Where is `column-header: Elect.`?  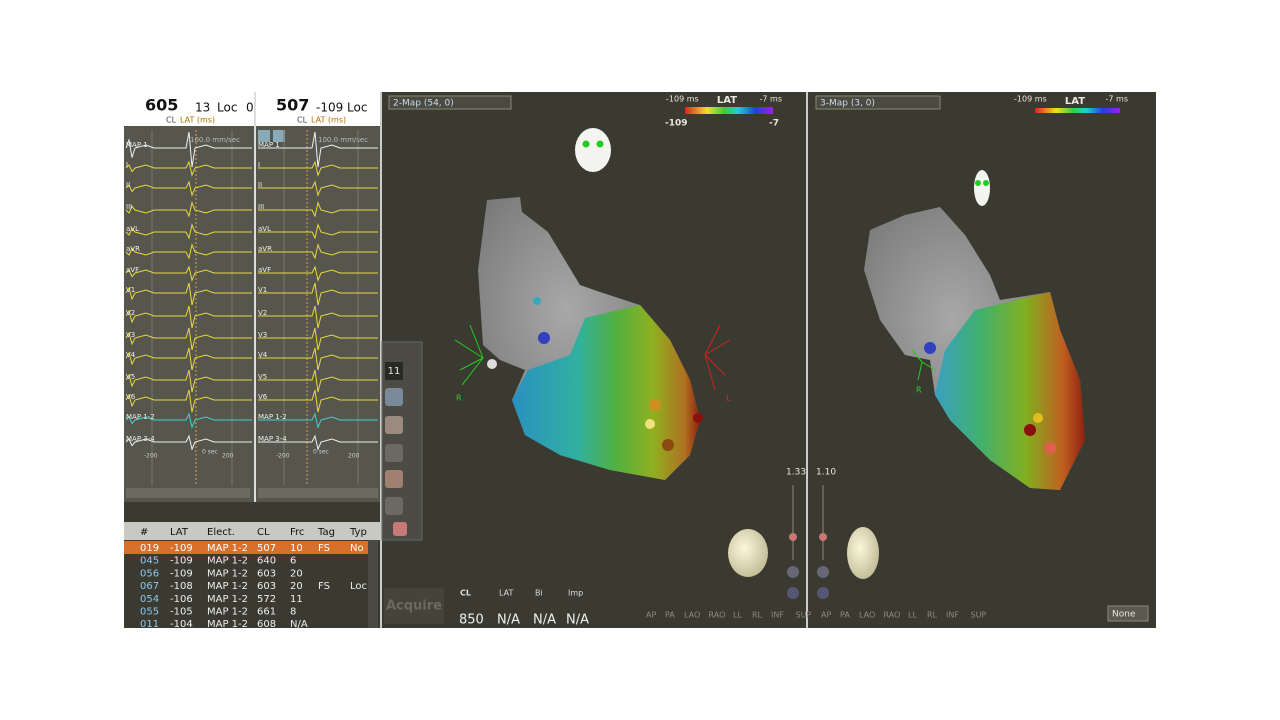
column-header: Elect. is located at coordinates (221, 532).